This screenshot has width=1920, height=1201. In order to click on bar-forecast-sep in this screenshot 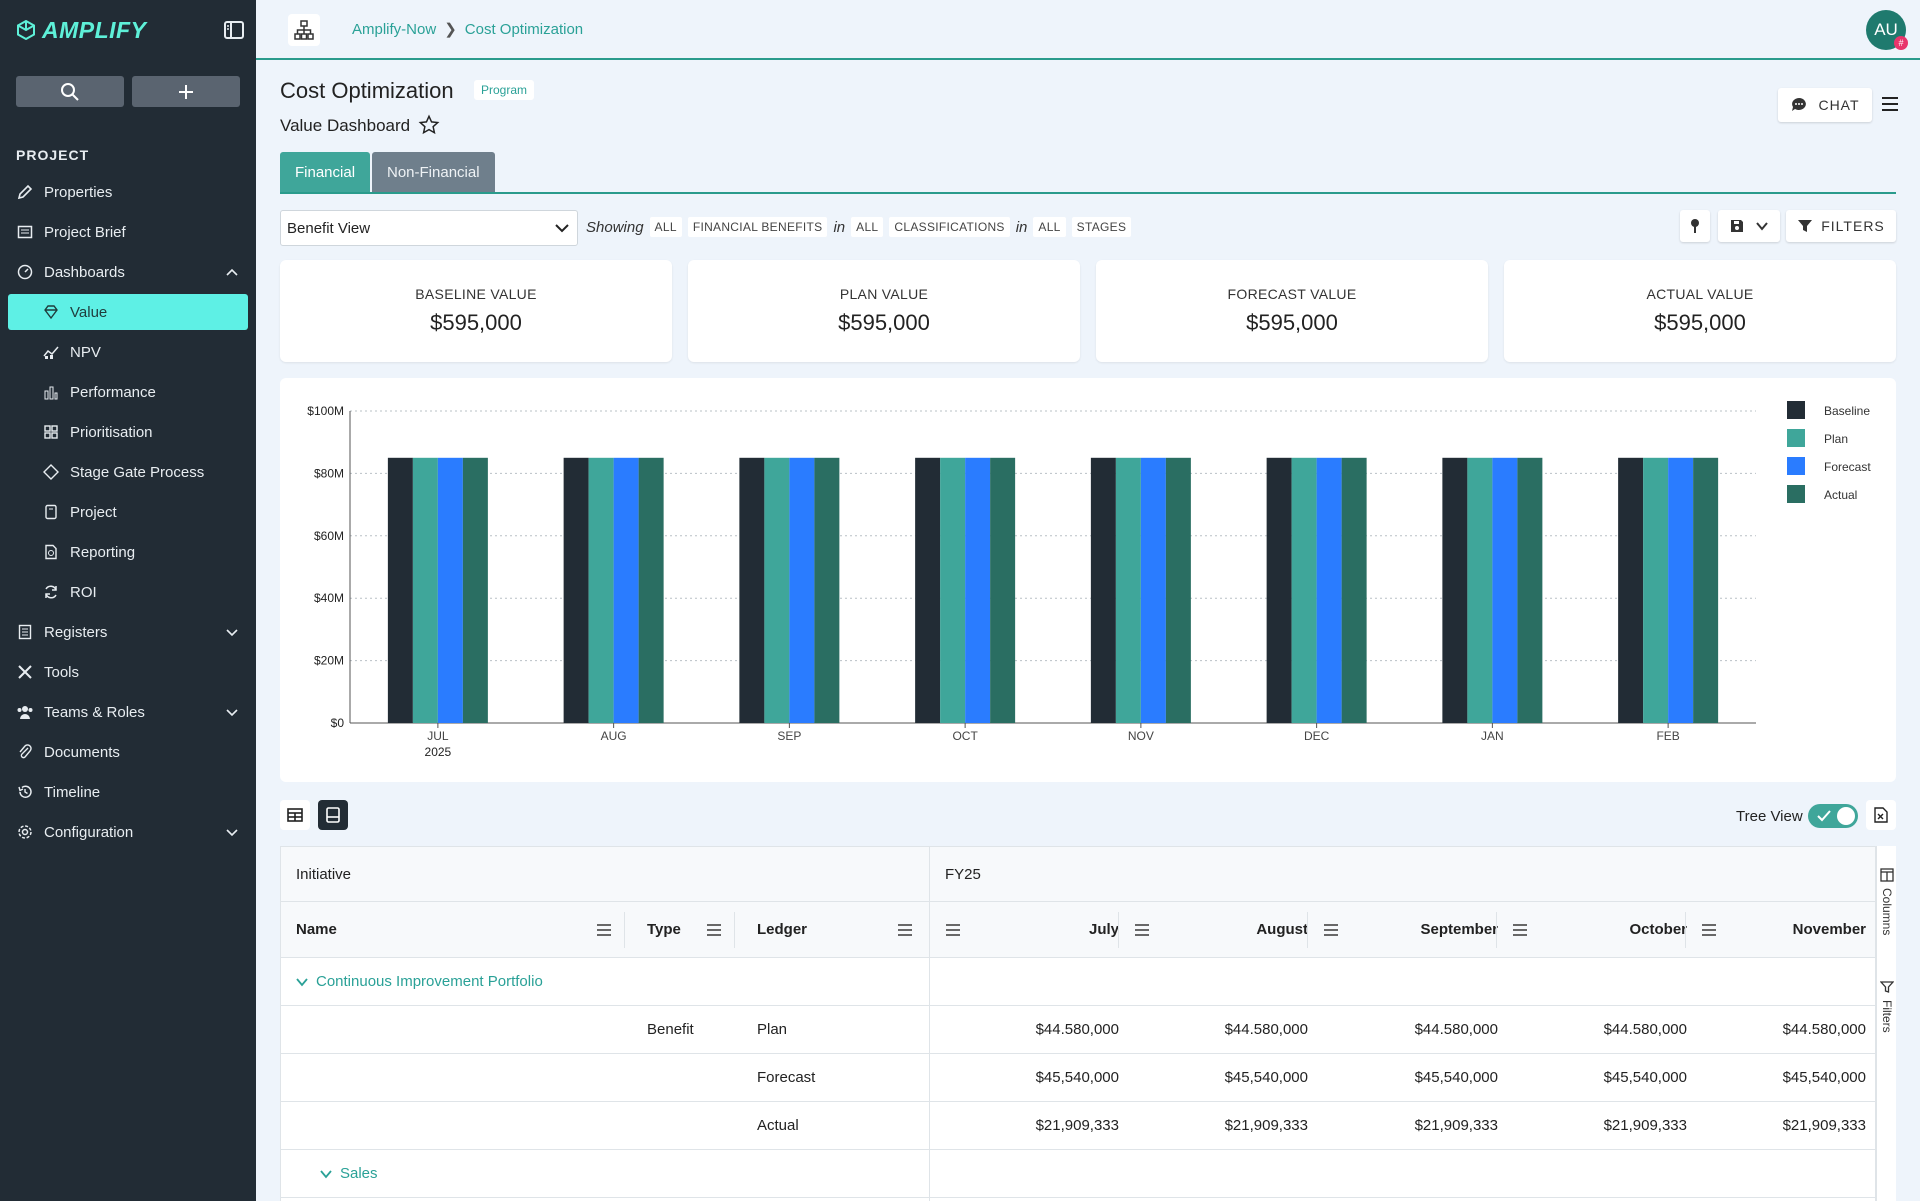, I will do `click(802, 590)`.